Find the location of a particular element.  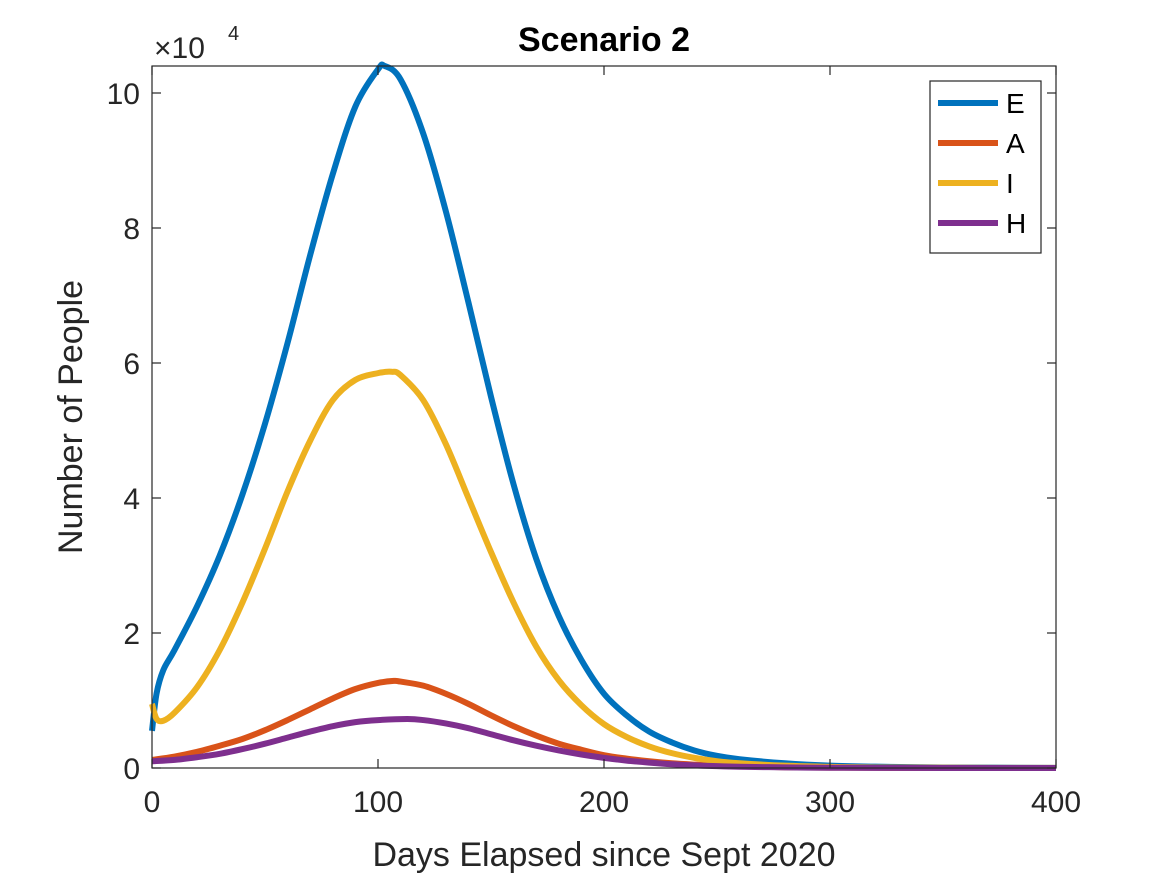

x-tick-label: 200 is located at coordinates (604, 802).